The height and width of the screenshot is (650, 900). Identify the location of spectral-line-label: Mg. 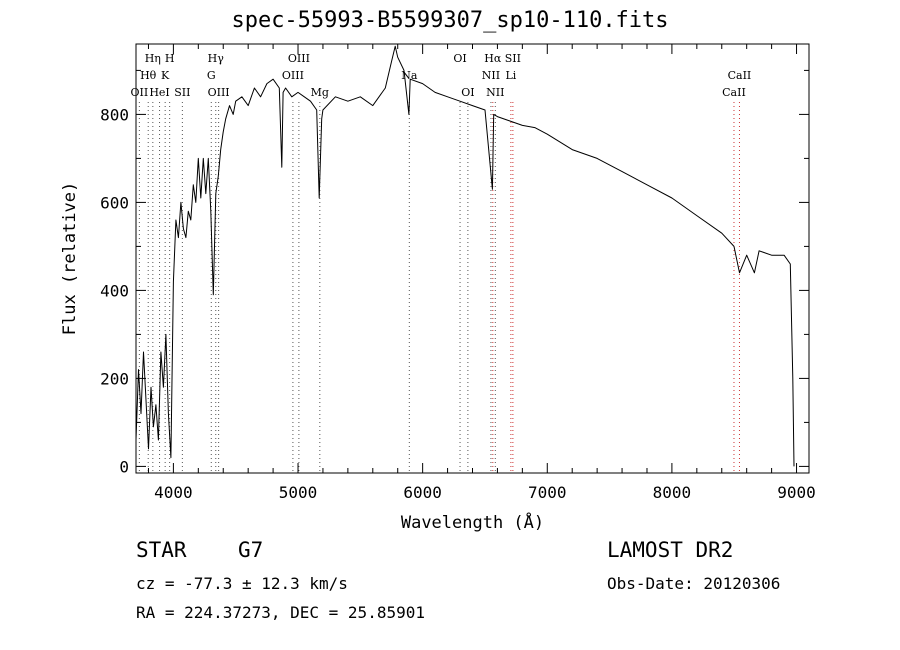
(320, 92).